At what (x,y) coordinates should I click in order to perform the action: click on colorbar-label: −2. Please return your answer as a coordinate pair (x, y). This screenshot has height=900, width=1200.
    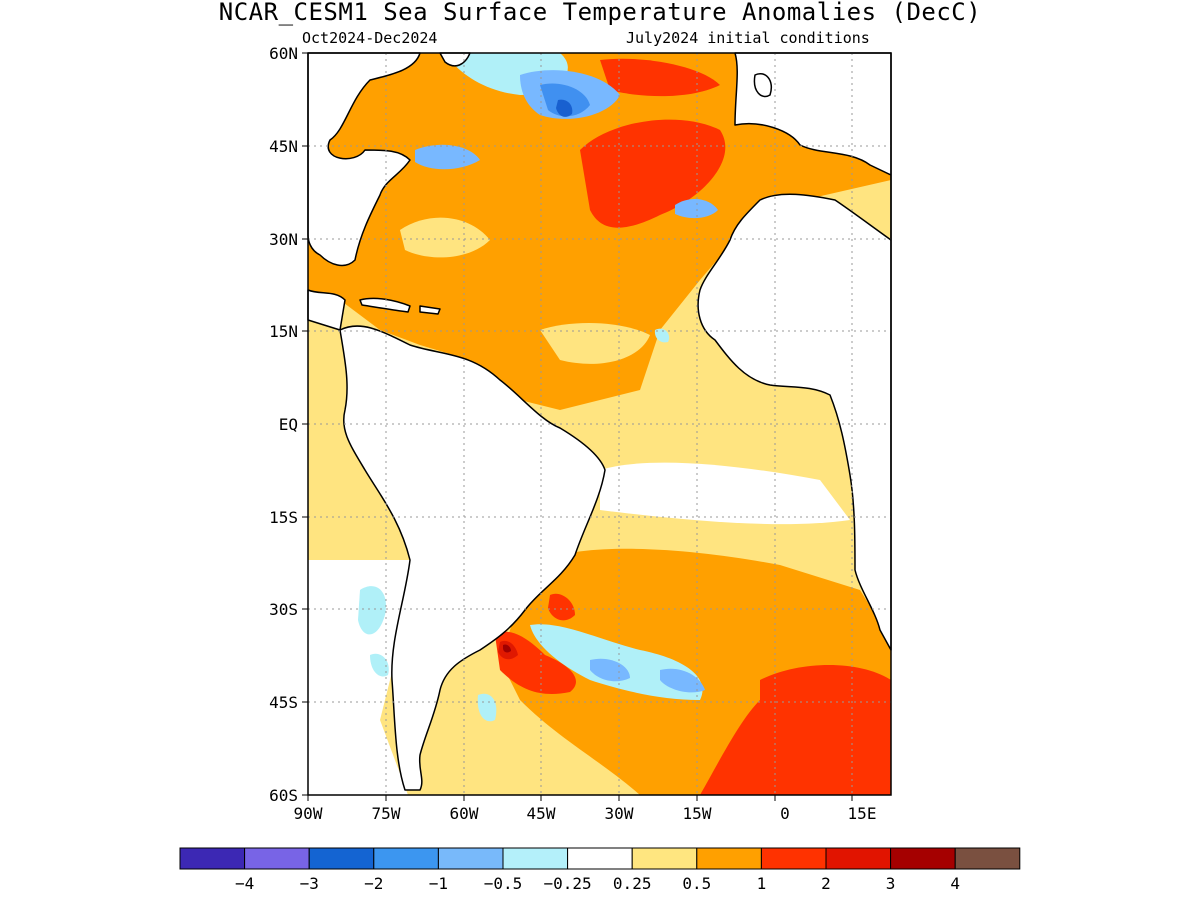
    Looking at the image, I should click on (373, 883).